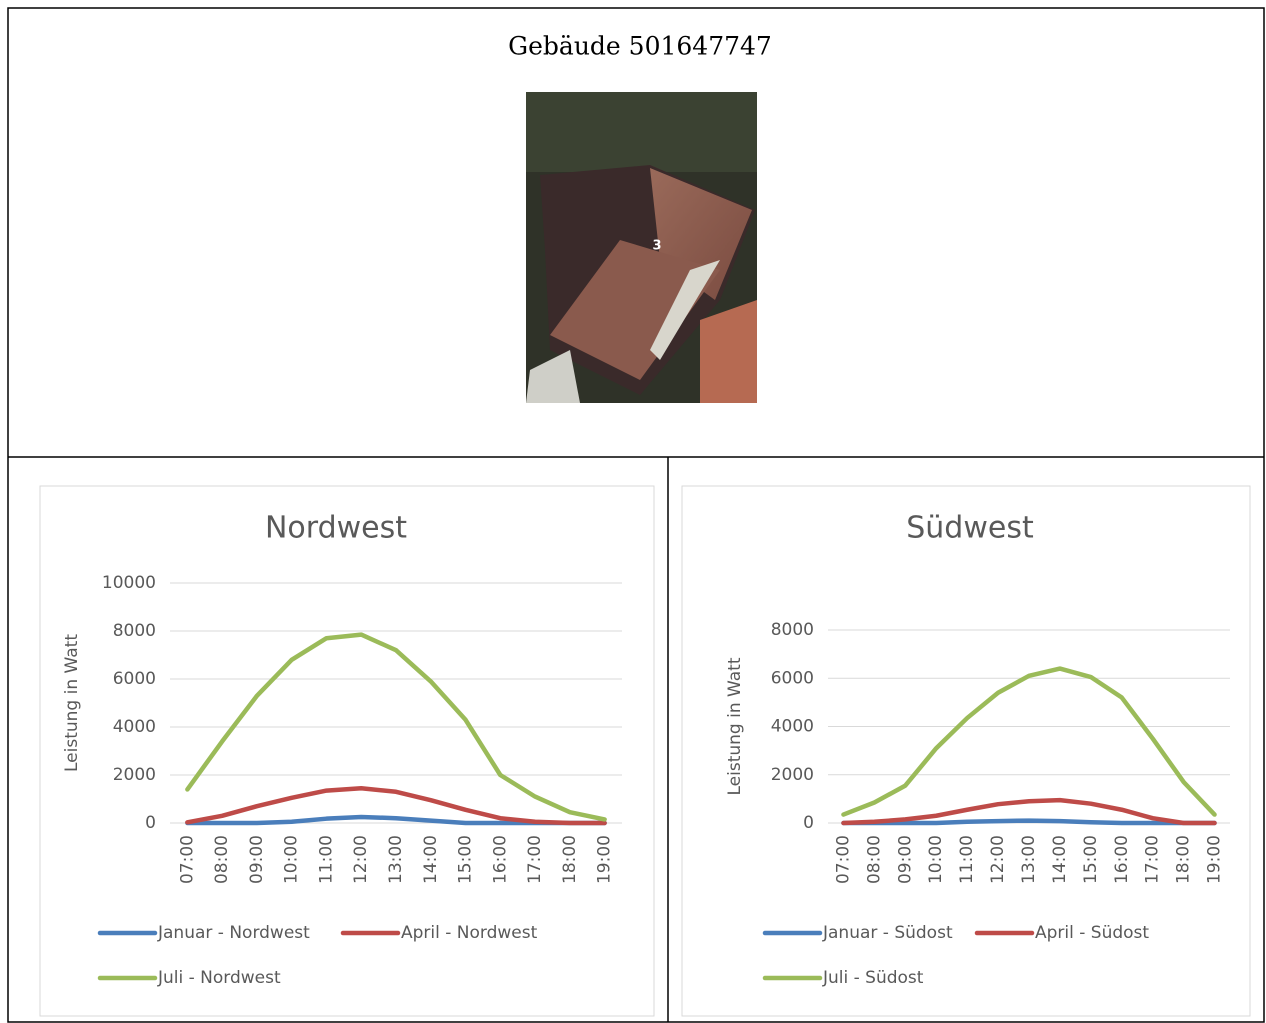 The width and height of the screenshot is (1266, 1023). Describe the element at coordinates (336, 528) in the screenshot. I see `chart-title: Nordwest` at that location.